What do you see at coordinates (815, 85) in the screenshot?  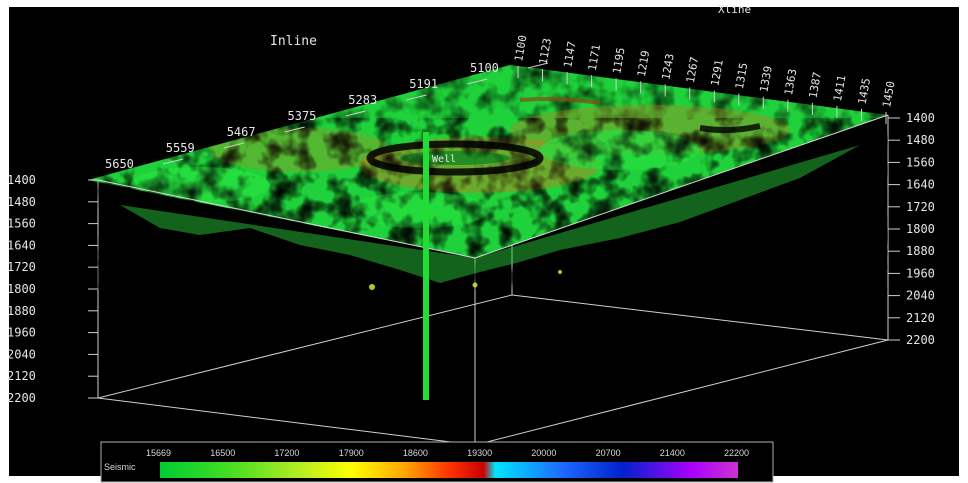 I see `xline-tick-label: 1387` at bounding box center [815, 85].